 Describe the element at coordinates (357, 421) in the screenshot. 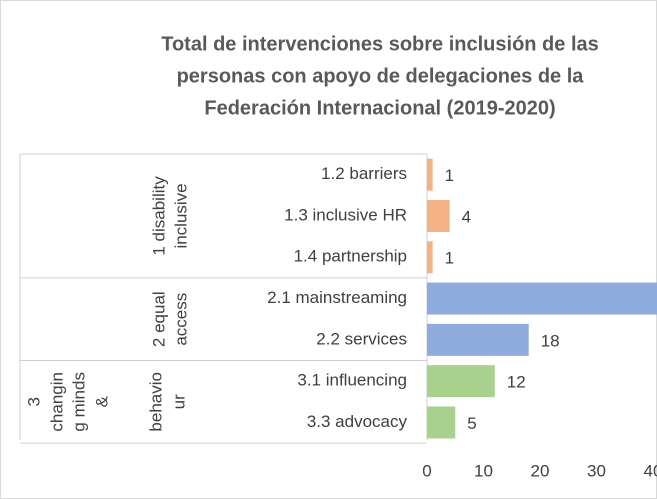

I see `category-label: 3.3 advocacy` at that location.